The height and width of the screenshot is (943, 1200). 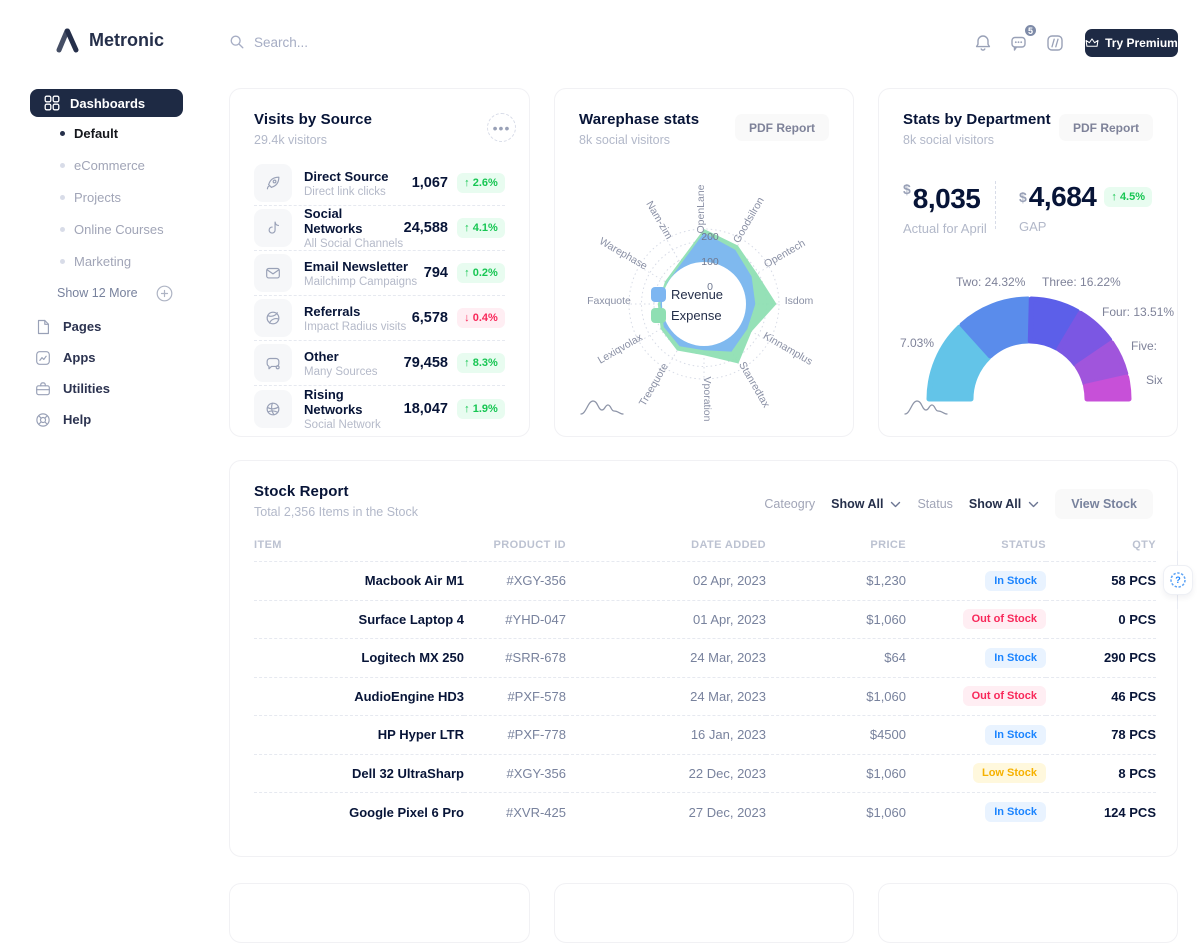 I want to click on sidebar-item-dashboards: Dashboards, so click(x=106, y=103).